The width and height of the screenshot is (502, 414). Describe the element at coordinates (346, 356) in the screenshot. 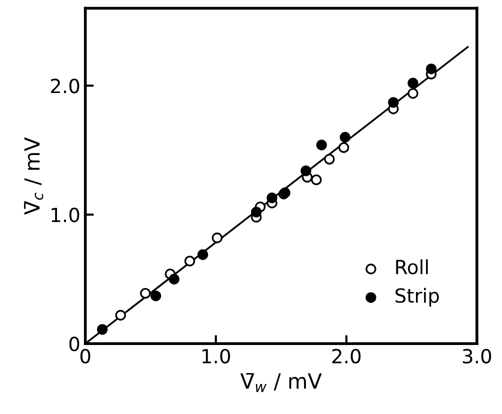

I see `x-tick-label: 2.0` at that location.